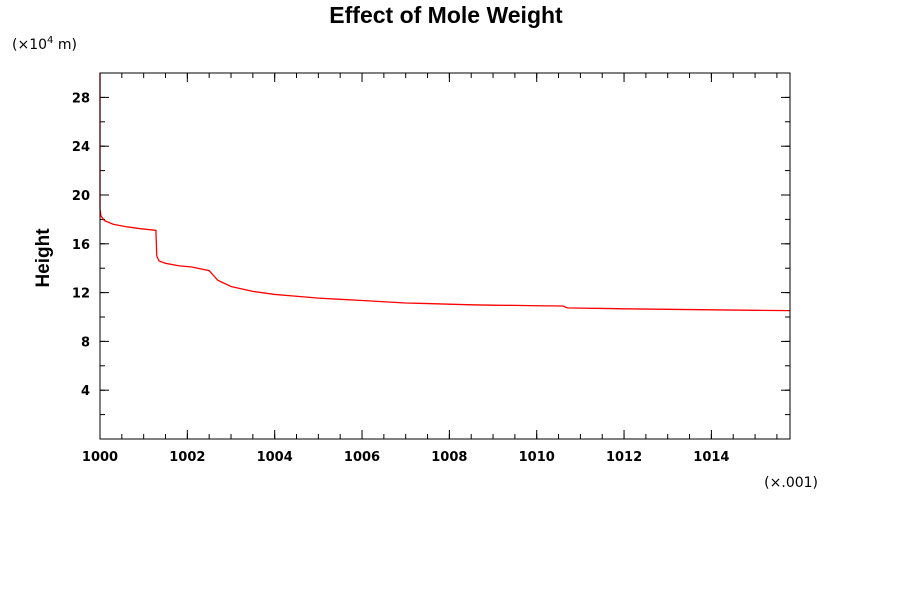 The image size is (900, 600). I want to click on x-tick-label: 1004, so click(275, 457).